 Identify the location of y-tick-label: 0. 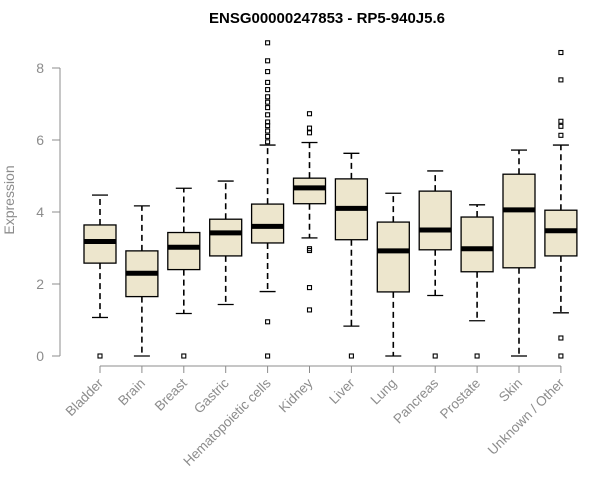
(40, 356).